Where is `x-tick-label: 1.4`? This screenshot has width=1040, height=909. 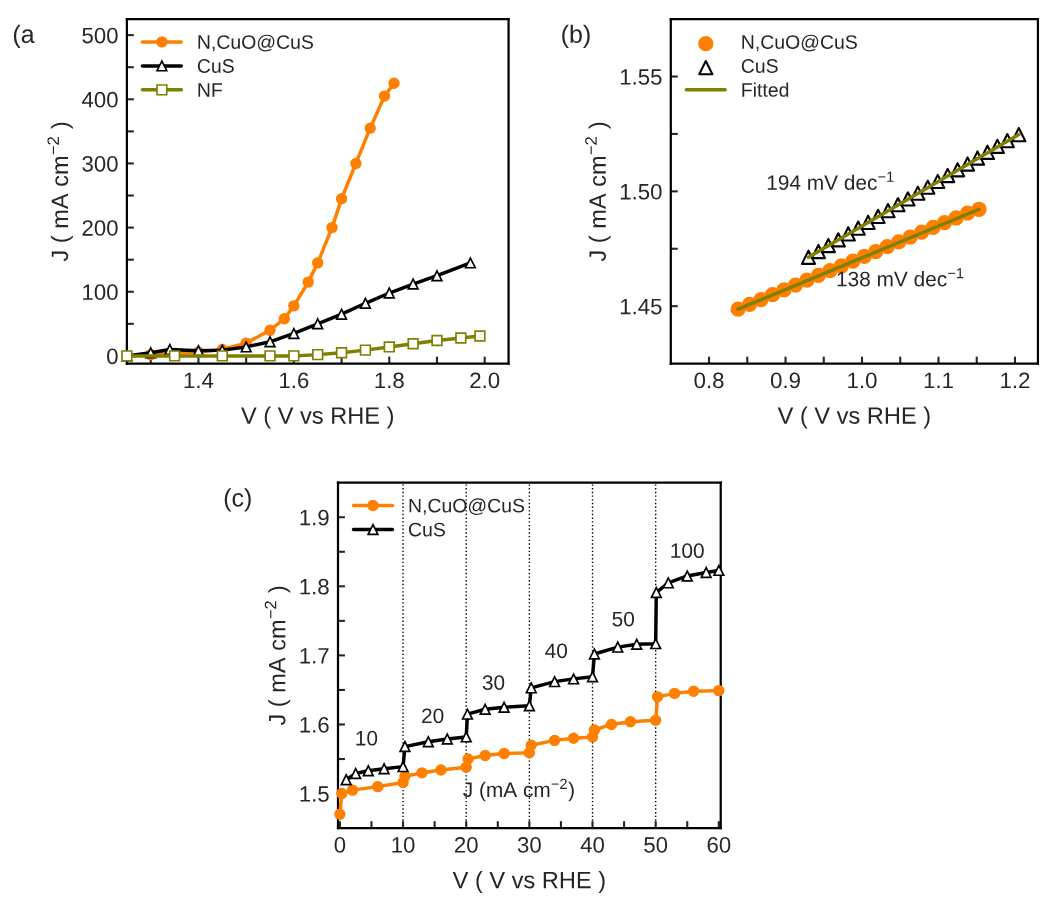
x-tick-label: 1.4 is located at coordinates (199, 380).